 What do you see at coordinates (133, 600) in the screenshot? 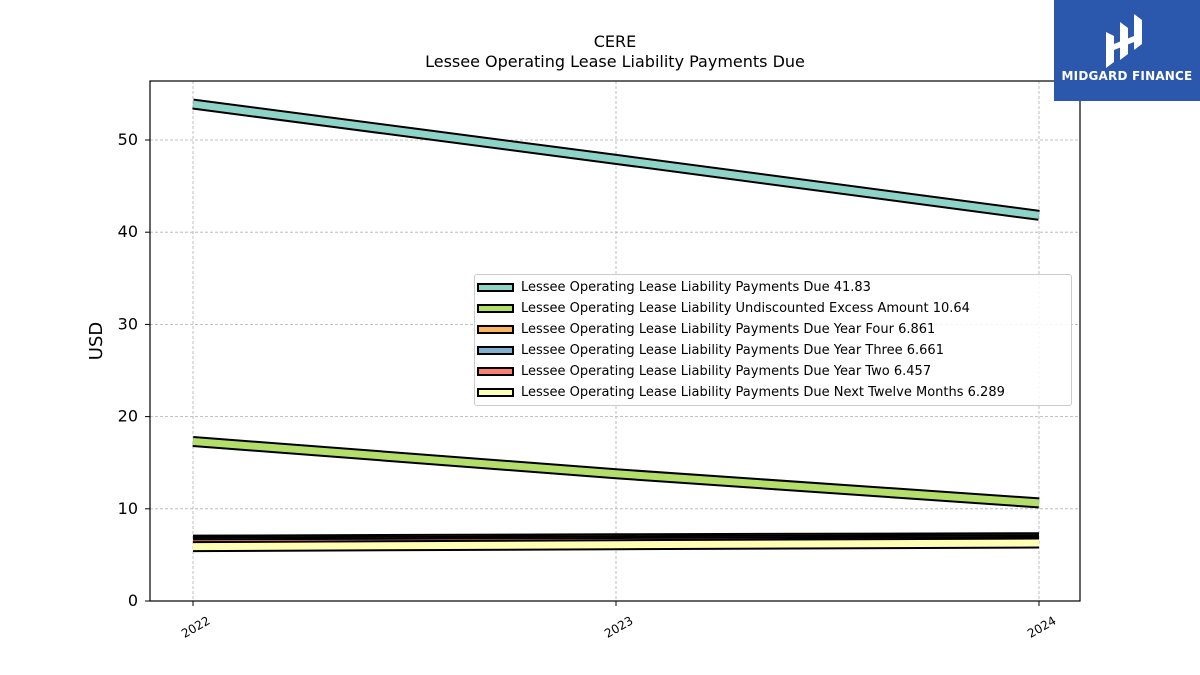
I see `y-tick-label: 0` at bounding box center [133, 600].